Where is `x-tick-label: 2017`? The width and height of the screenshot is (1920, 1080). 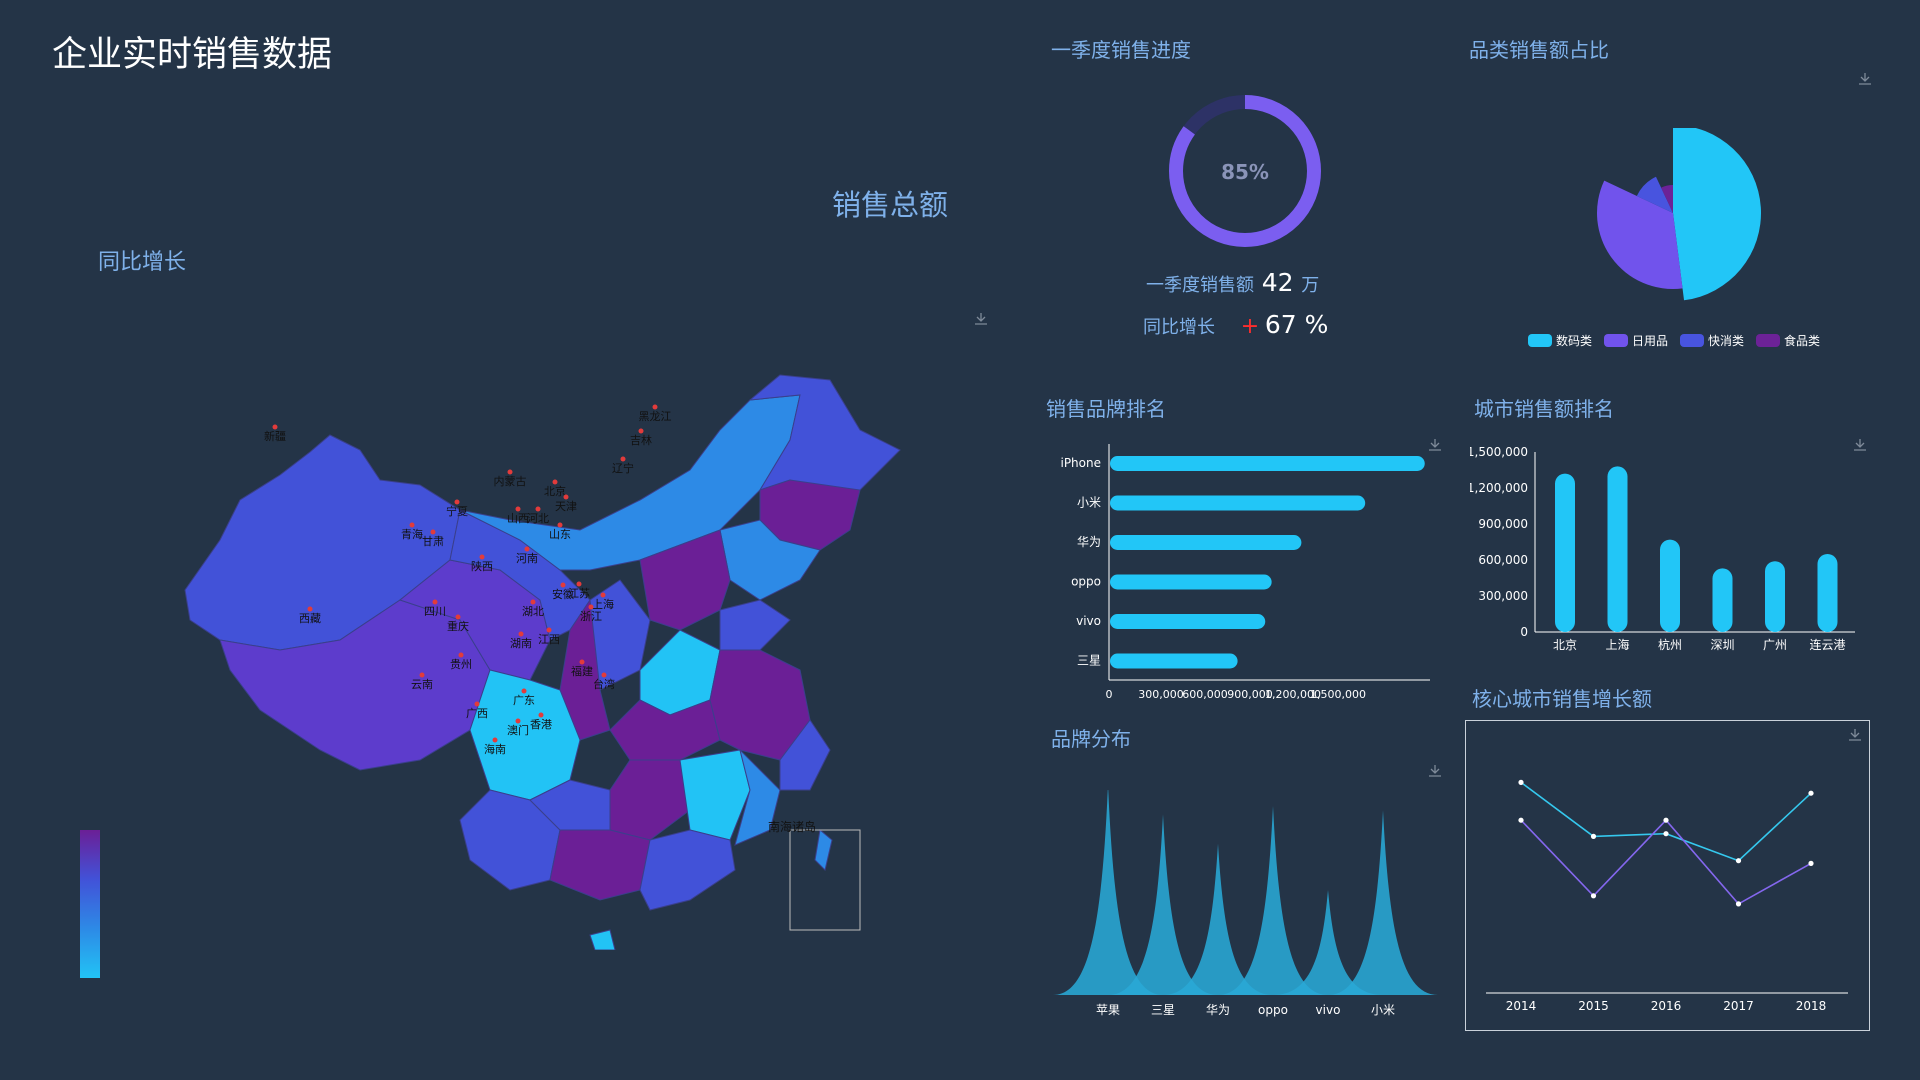 x-tick-label: 2017 is located at coordinates (1738, 1006).